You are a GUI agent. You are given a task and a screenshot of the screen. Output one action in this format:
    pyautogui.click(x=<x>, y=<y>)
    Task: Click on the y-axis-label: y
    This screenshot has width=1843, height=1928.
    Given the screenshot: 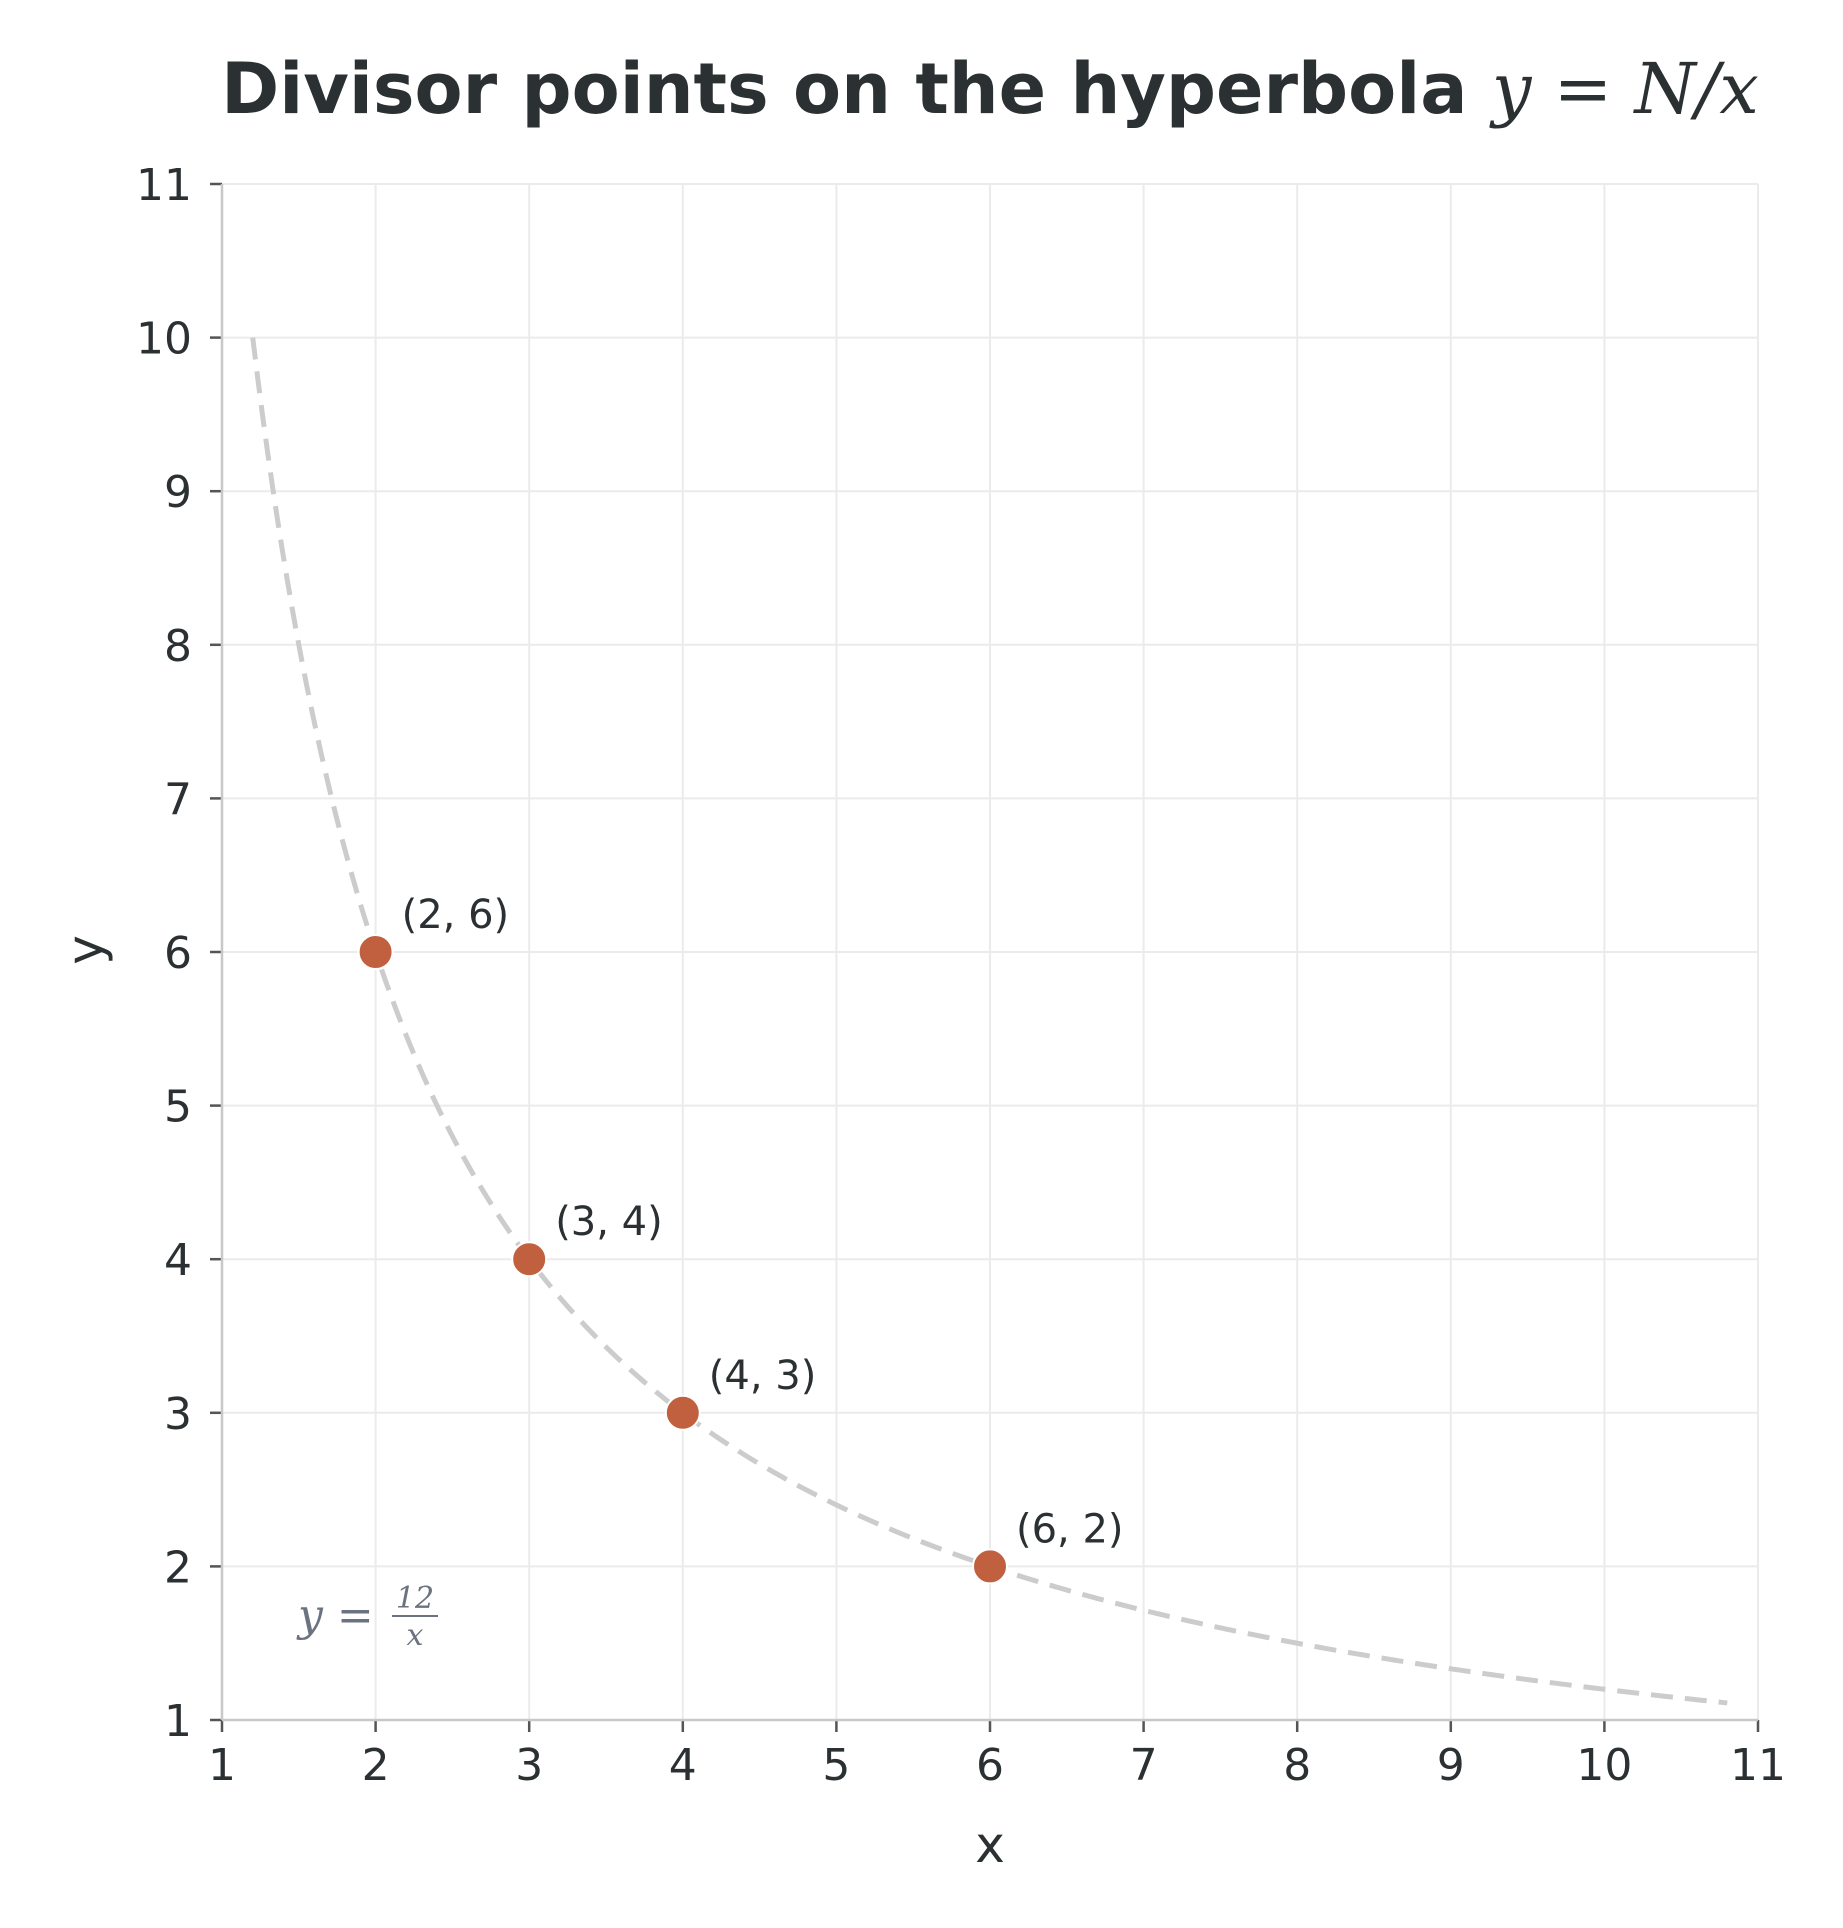 What is the action you would take?
    pyautogui.click(x=85, y=950)
    